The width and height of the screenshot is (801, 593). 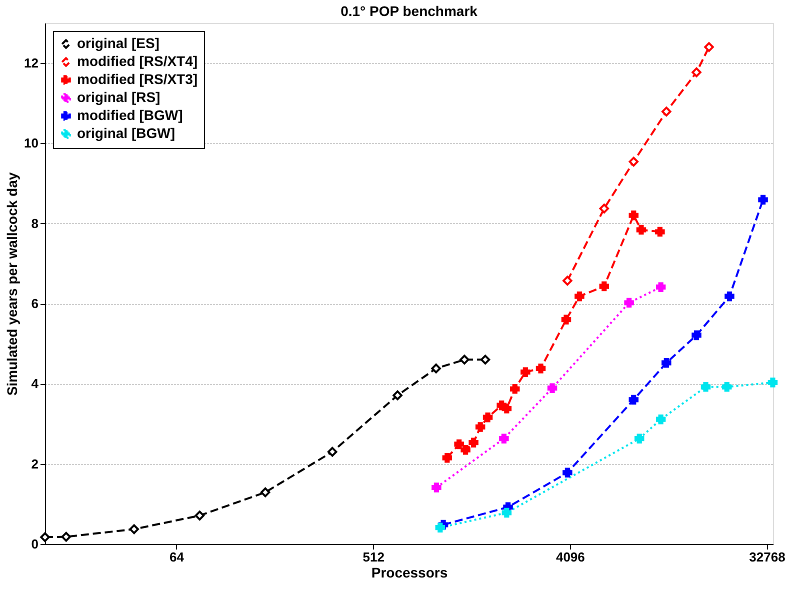 I want to click on y-tick-label: 4, so click(x=35, y=384).